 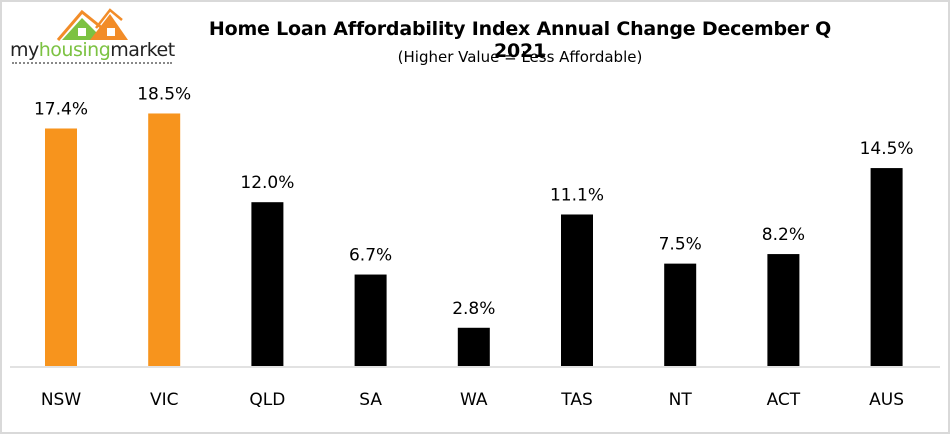 I want to click on house-logo-icon, so click(x=92, y=24).